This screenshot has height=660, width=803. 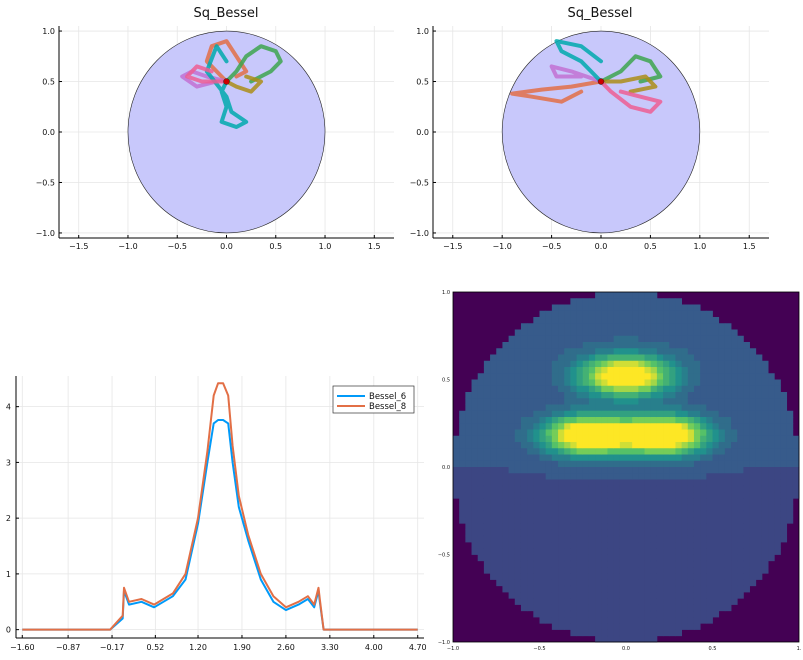 What do you see at coordinates (374, 246) in the screenshot?
I see `x-tick-label: 1.5` at bounding box center [374, 246].